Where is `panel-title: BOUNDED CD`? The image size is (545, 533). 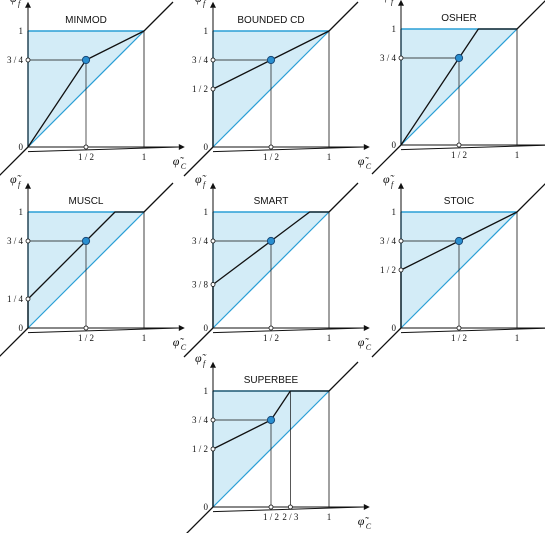 panel-title: BOUNDED CD is located at coordinates (270, 20).